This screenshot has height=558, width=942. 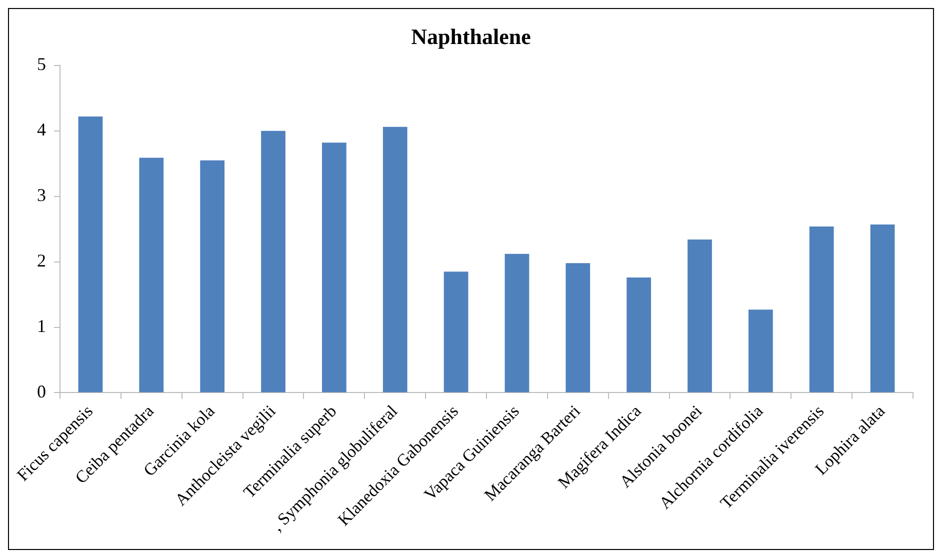 What do you see at coordinates (41, 130) in the screenshot?
I see `y-tick-label: 4` at bounding box center [41, 130].